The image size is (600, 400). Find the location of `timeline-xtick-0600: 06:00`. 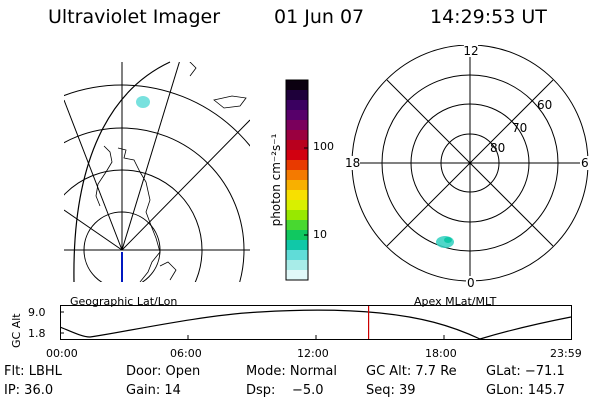

timeline-xtick-0600: 06:00 is located at coordinates (186, 353).